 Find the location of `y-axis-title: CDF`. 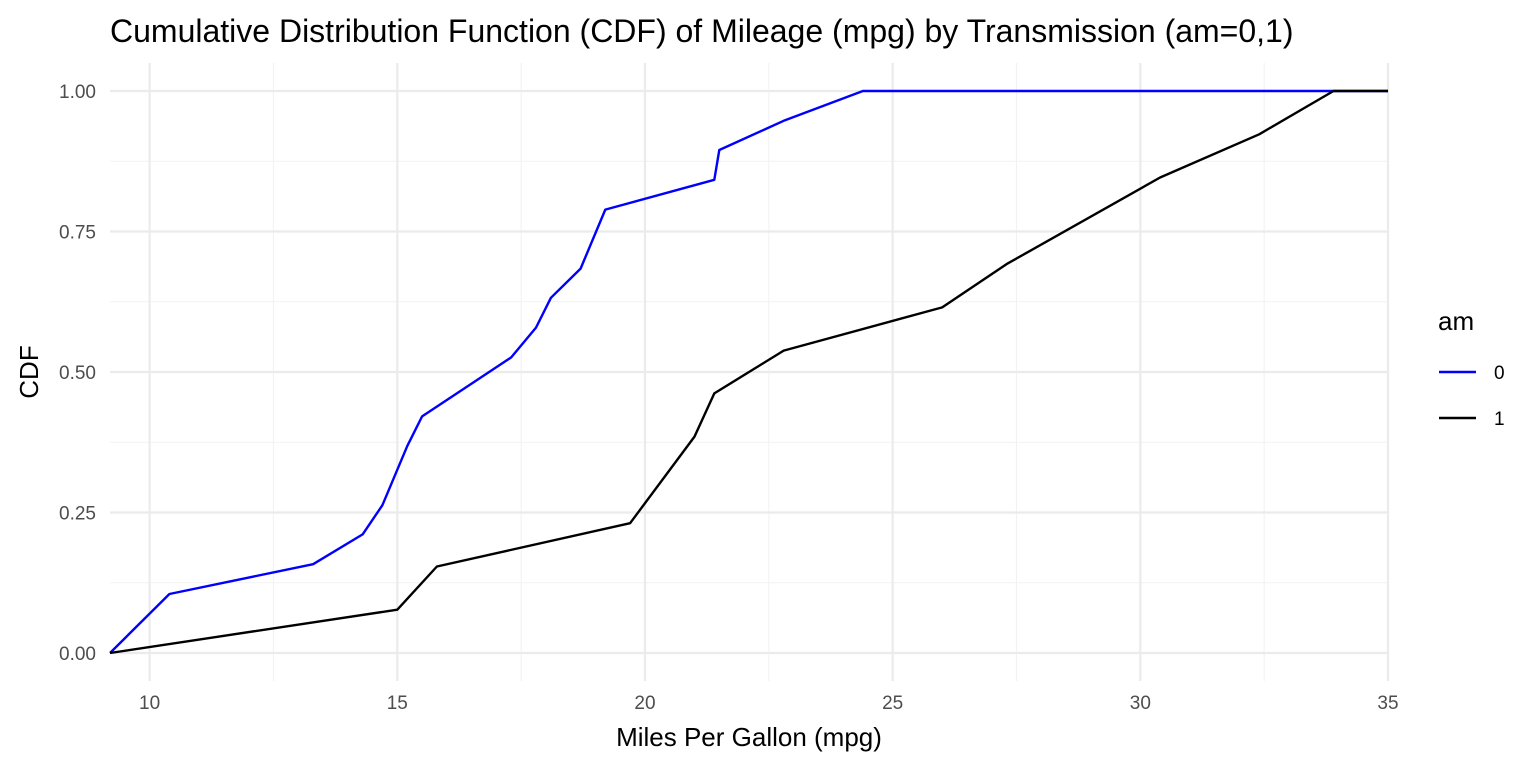

y-axis-title: CDF is located at coordinates (29, 371).